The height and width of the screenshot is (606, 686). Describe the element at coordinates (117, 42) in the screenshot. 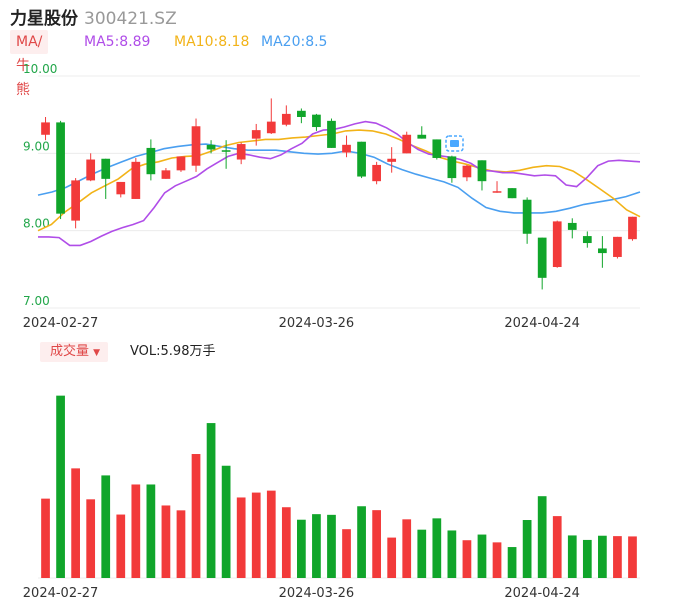

I see `ma5-value: MA5:8.89` at that location.